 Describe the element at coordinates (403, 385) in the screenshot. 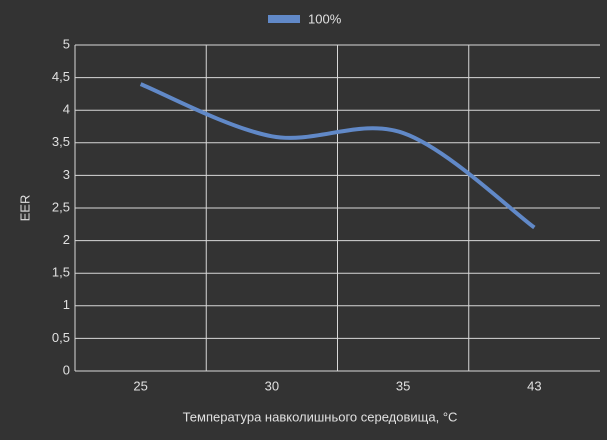

I see `x-tick-label: 35` at that location.